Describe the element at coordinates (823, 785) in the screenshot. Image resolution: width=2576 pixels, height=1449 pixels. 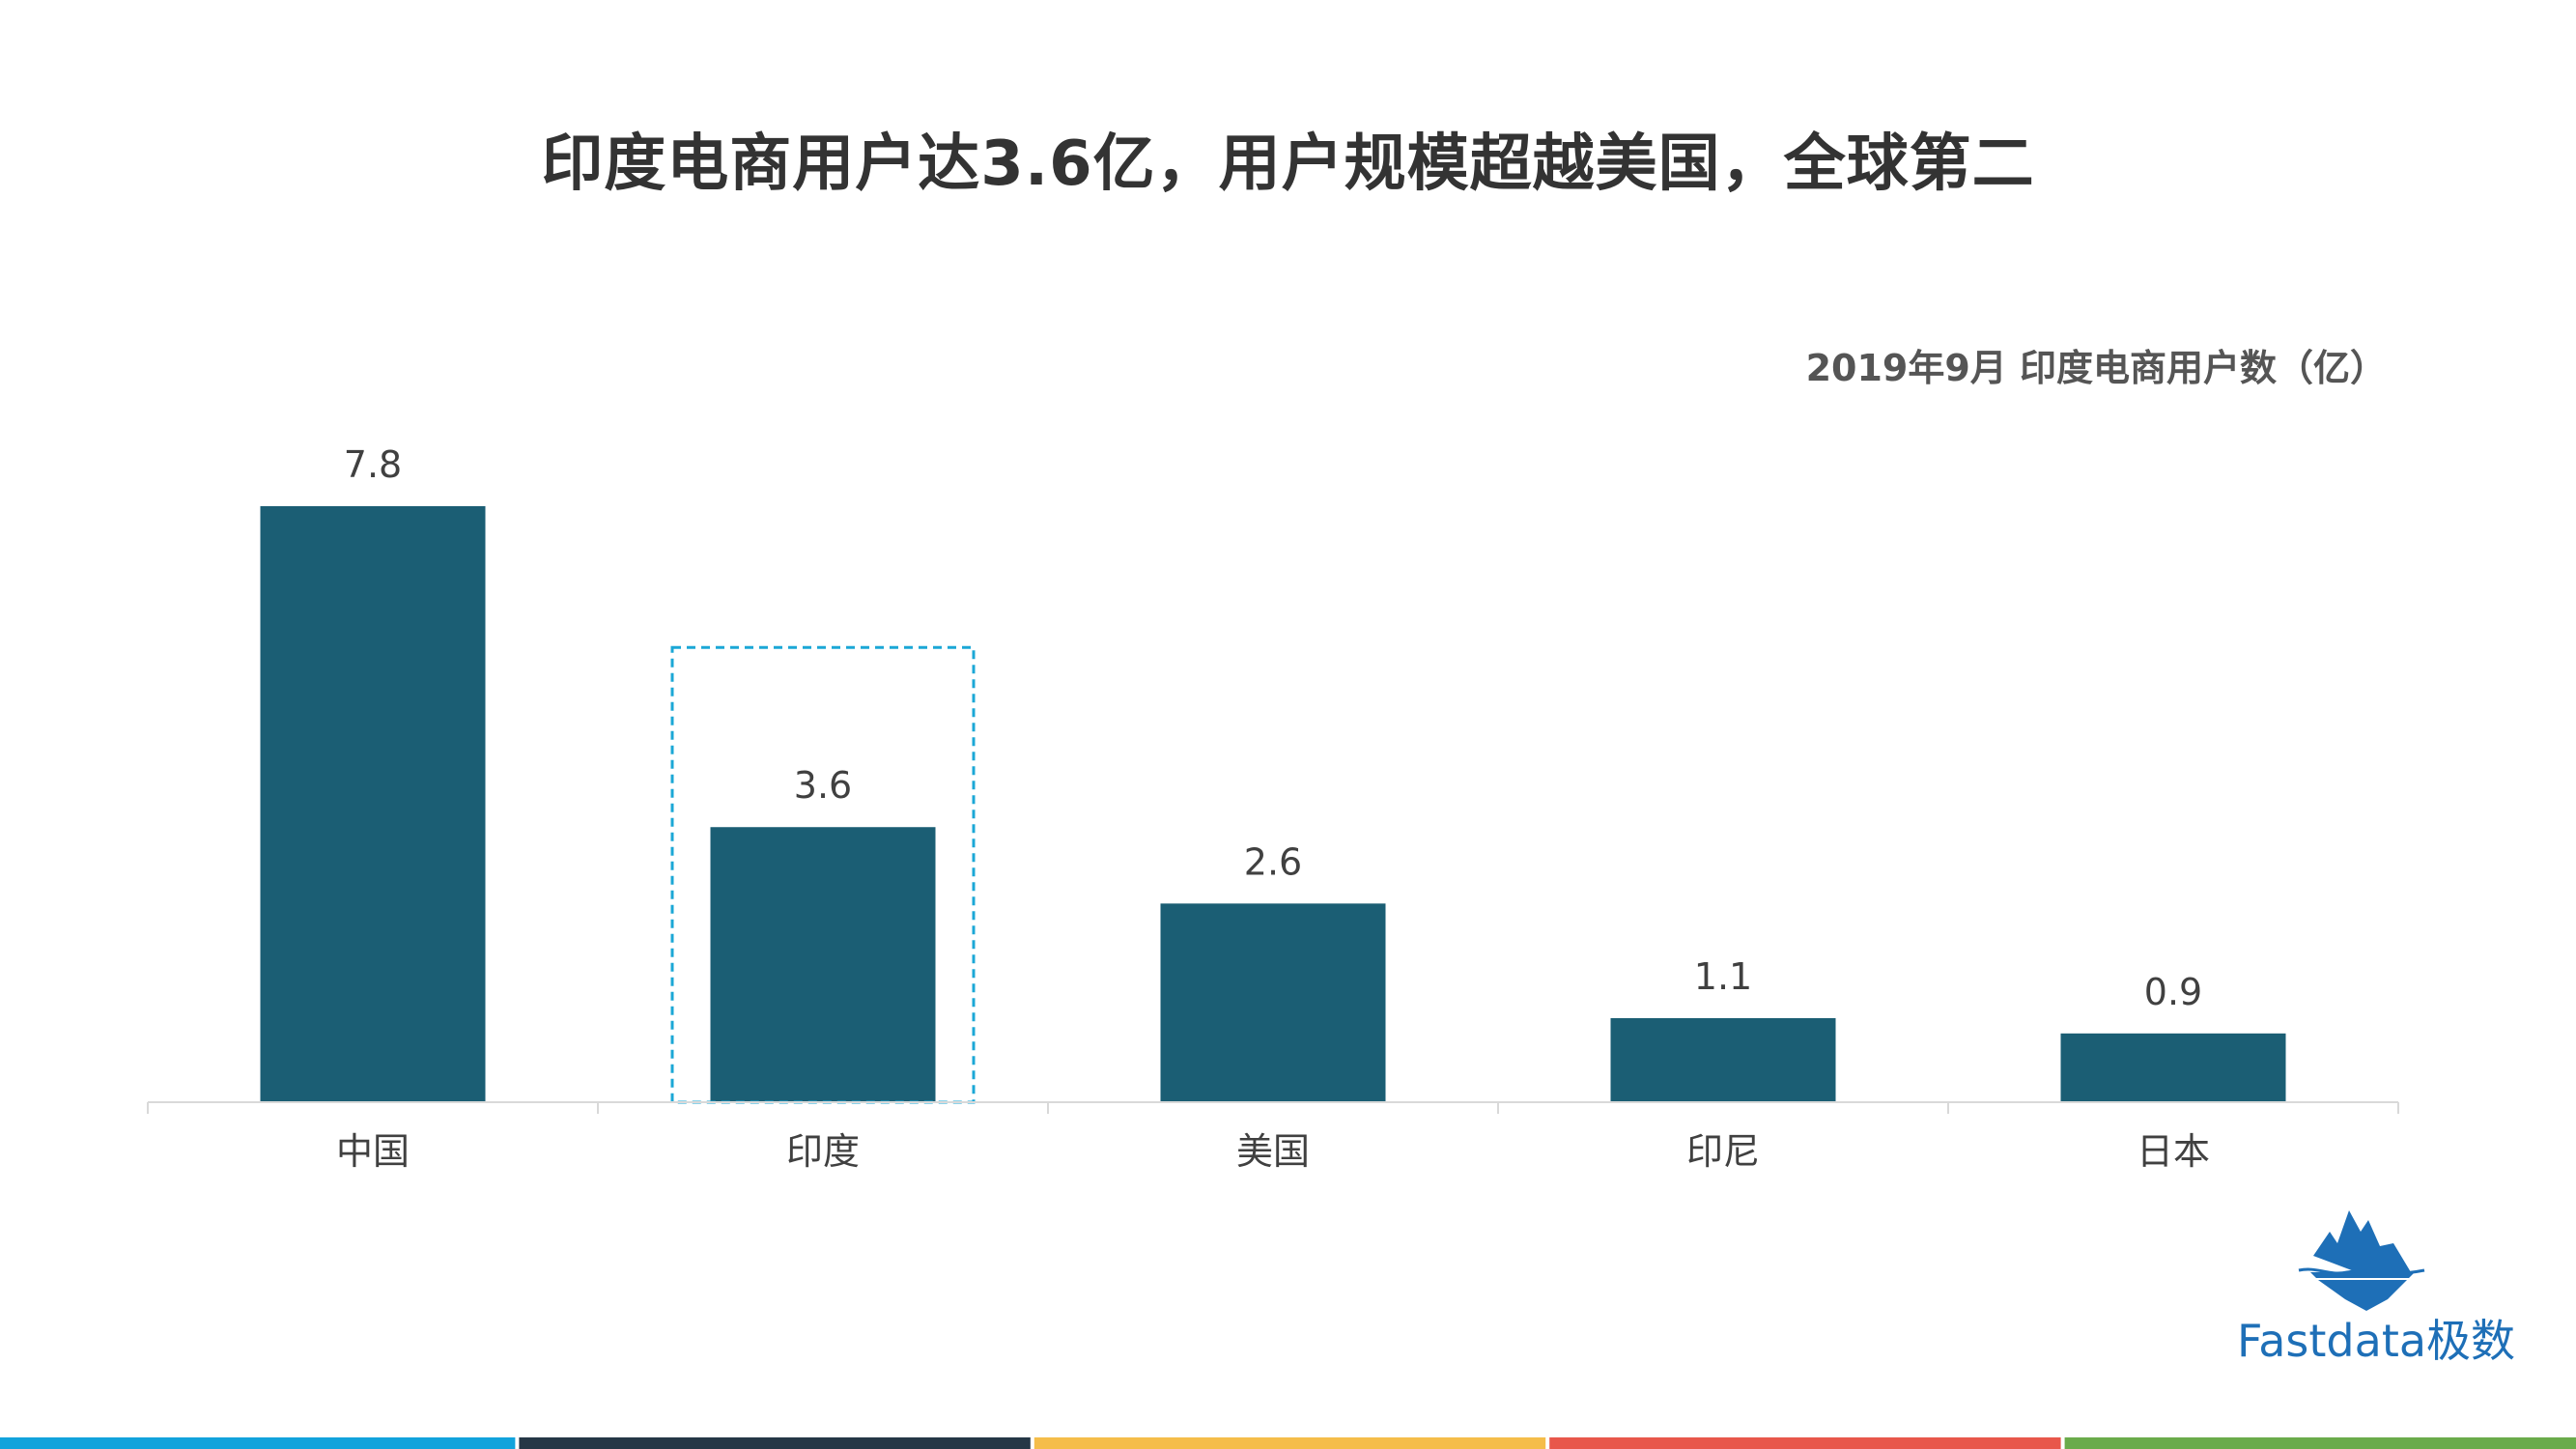
I see `data-label-1: 3.6` at that location.